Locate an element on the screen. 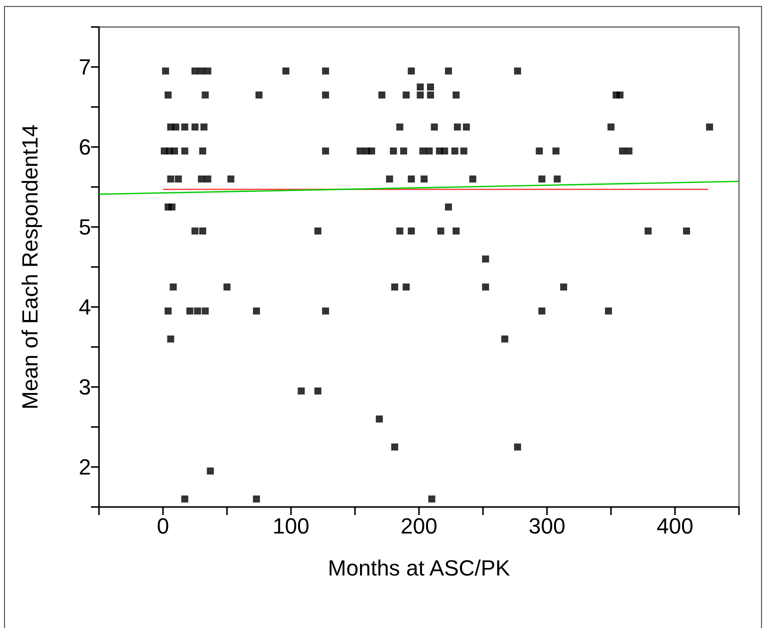  y-axis-title: Mean of Each Respondent14 is located at coordinates (30, 267).